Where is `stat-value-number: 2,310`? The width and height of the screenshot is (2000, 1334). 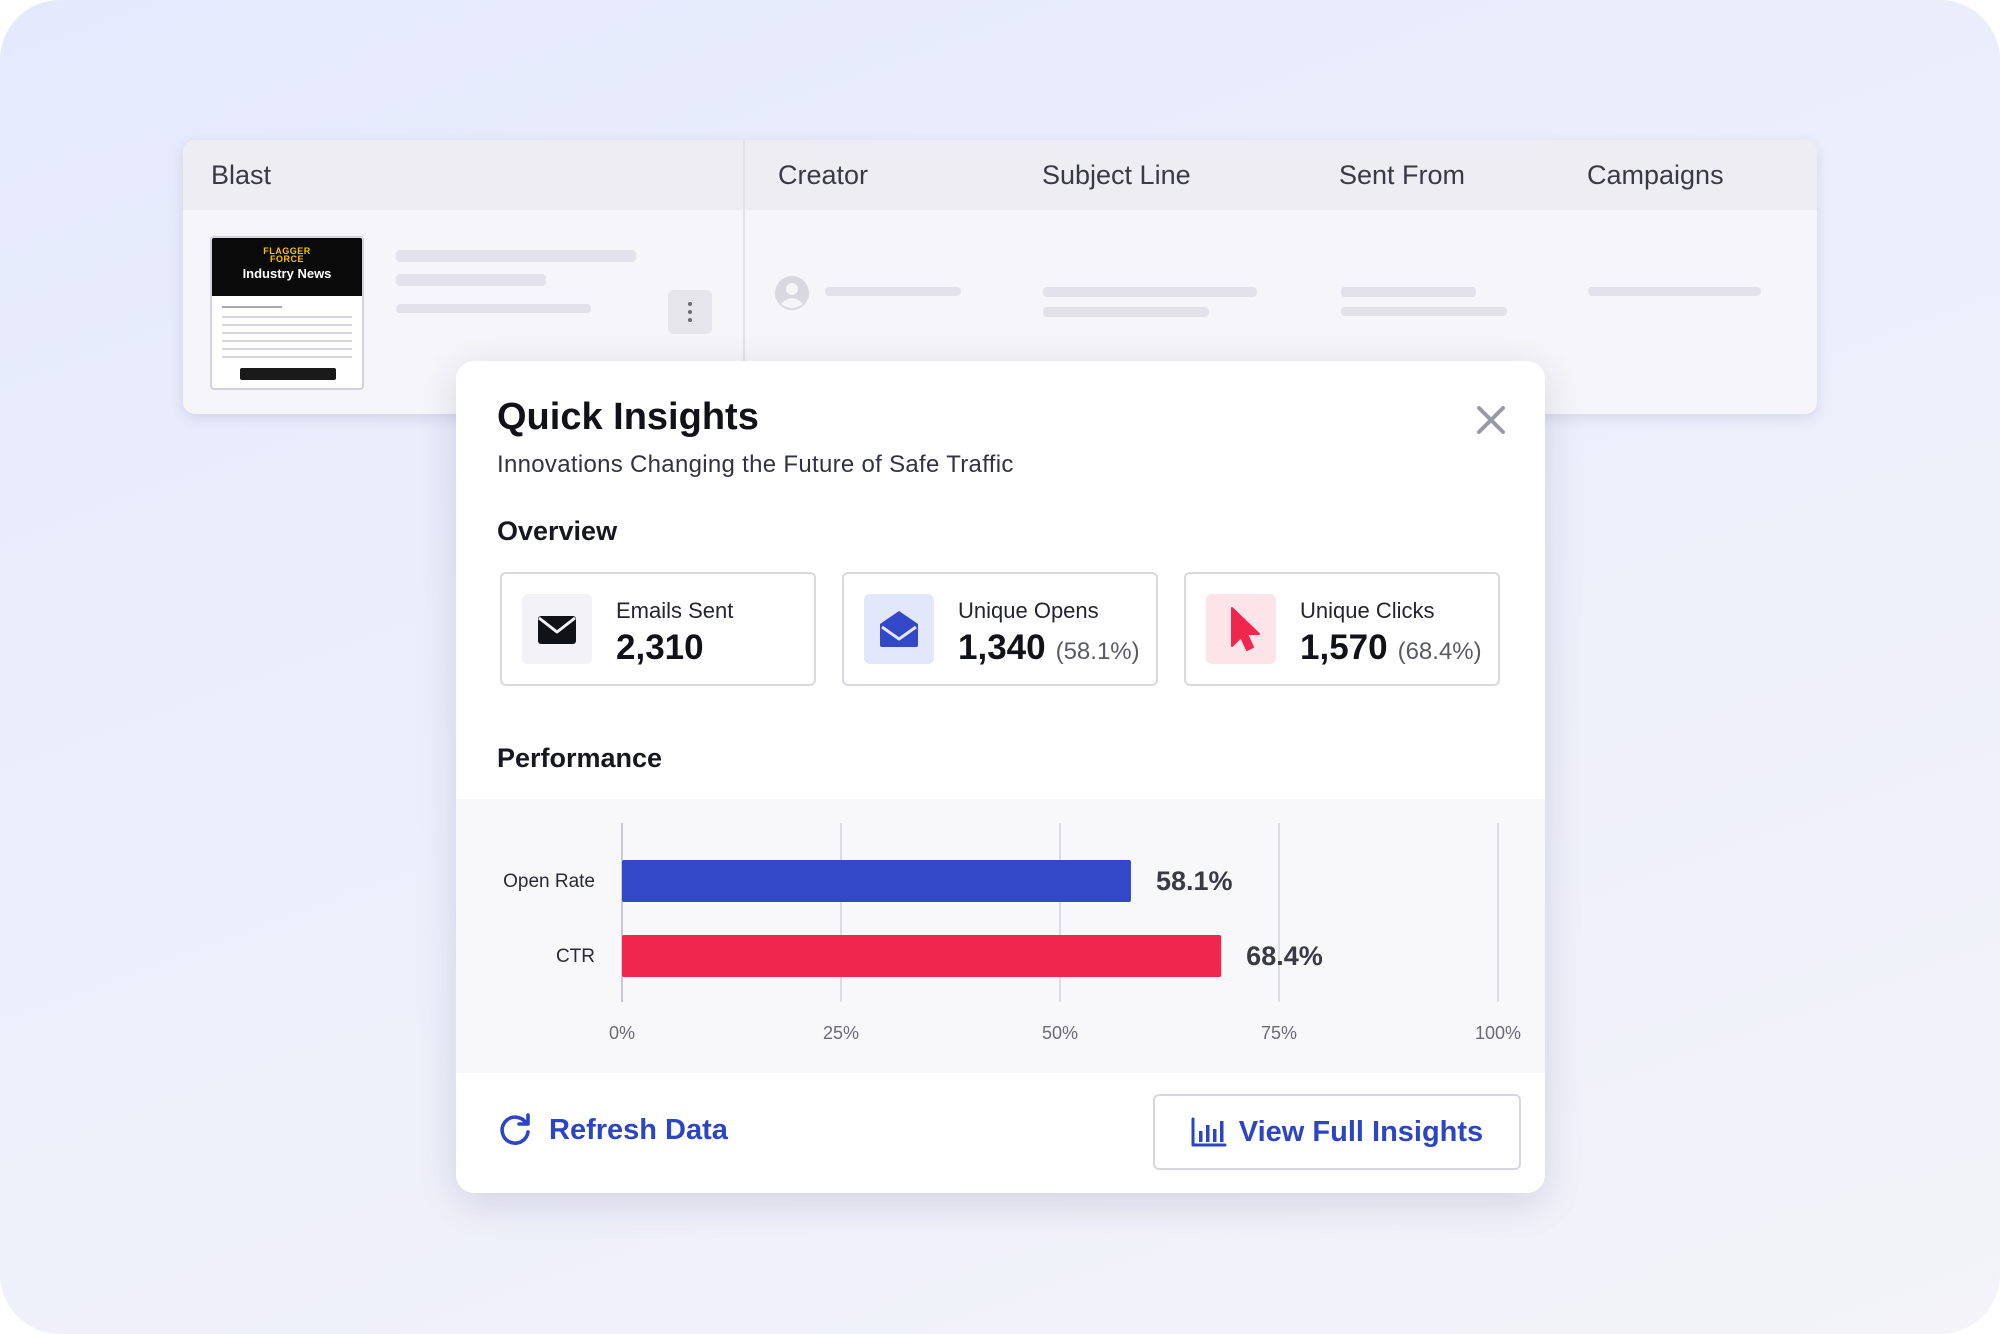
stat-value-number: 2,310 is located at coordinates (660, 647).